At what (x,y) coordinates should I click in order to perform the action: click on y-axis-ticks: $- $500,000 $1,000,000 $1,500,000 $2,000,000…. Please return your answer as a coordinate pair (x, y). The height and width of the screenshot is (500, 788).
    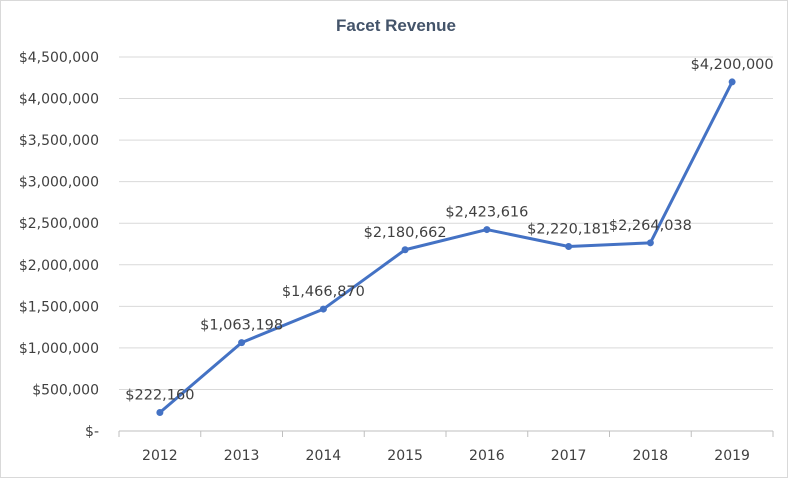
    Looking at the image, I should click on (59, 245).